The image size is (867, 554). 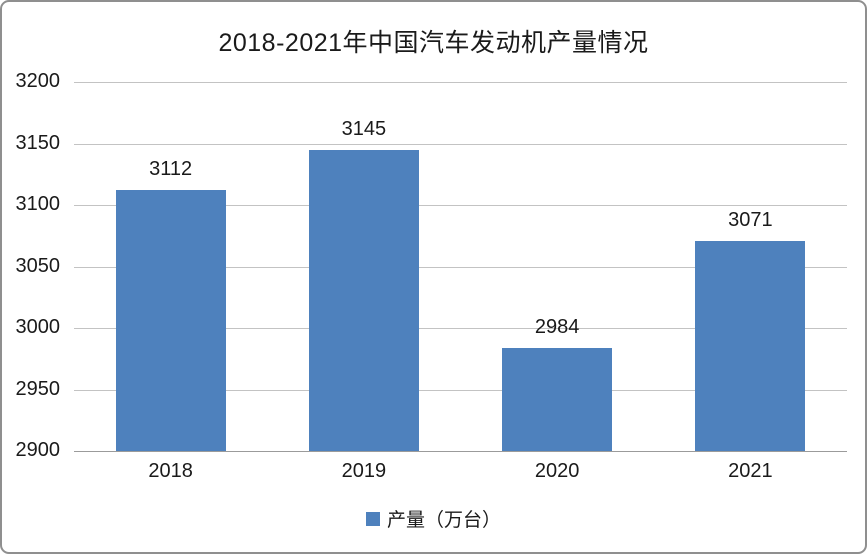 I want to click on x-axis-label: 2020, so click(x=557, y=471).